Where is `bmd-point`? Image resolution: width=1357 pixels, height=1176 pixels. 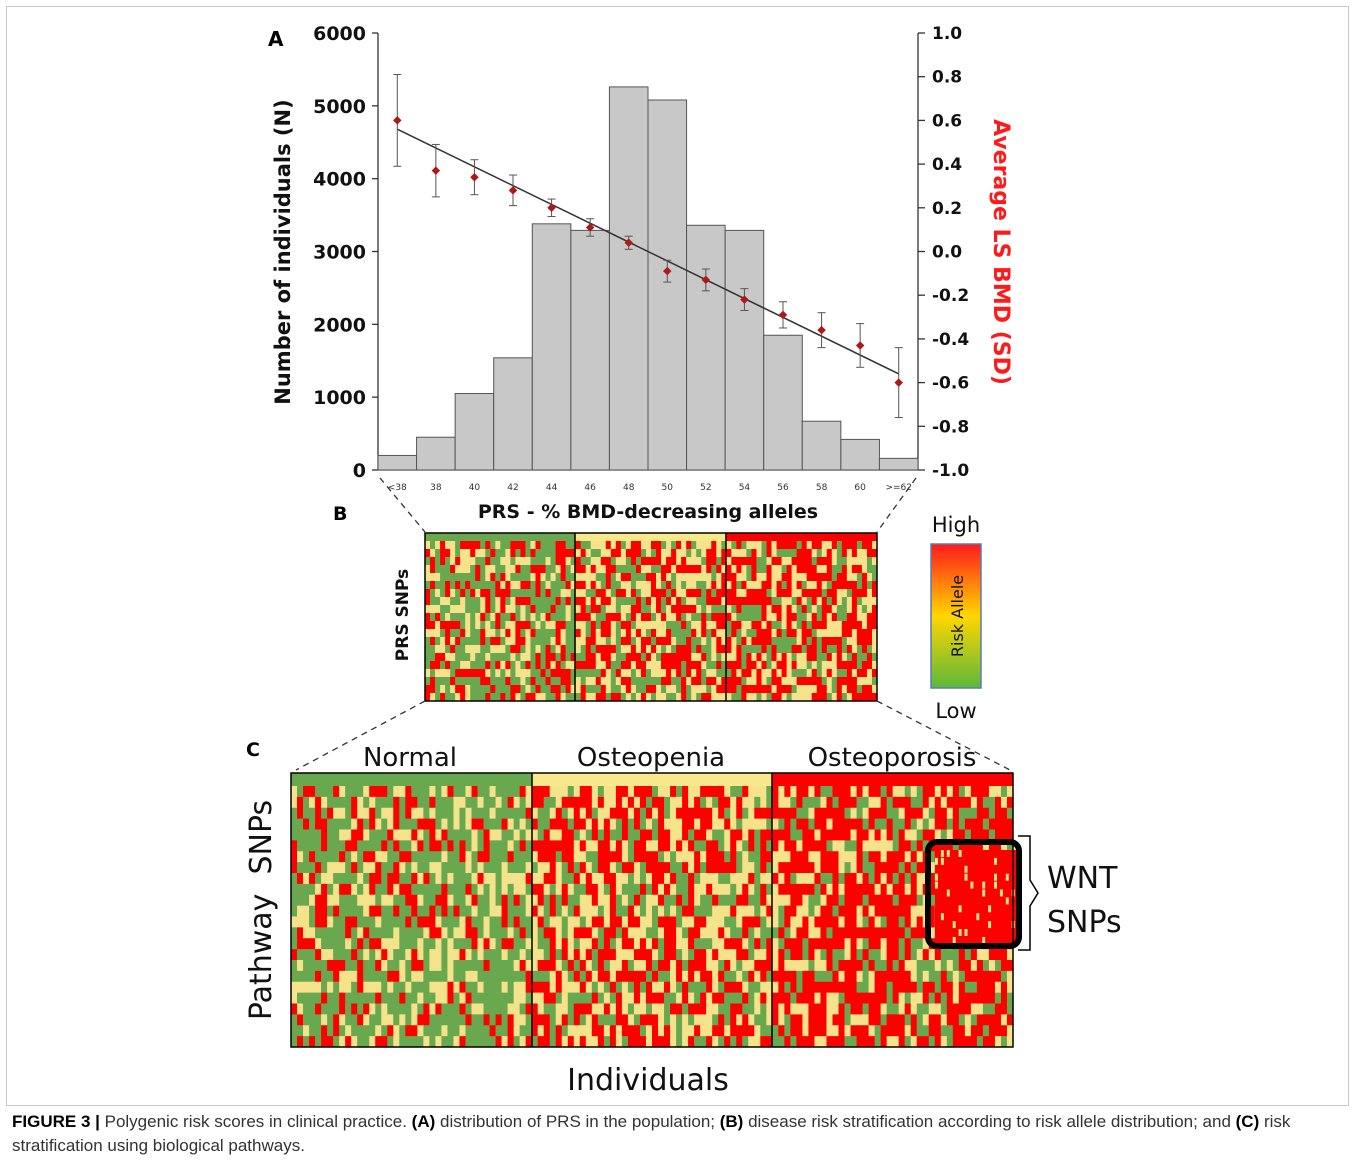 bmd-point is located at coordinates (551, 208).